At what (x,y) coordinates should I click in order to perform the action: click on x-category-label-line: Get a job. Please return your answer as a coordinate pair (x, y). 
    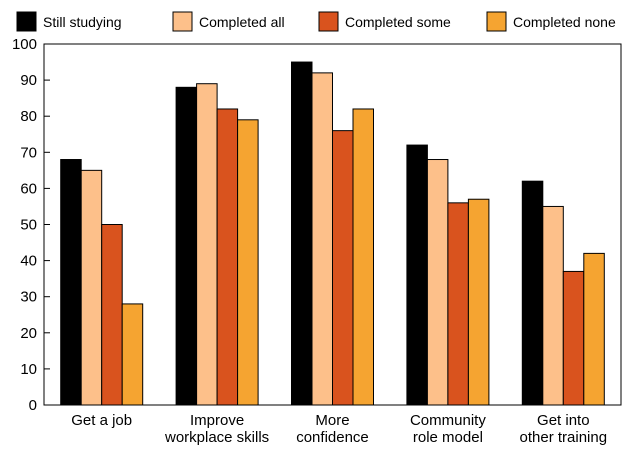
    Looking at the image, I should click on (101, 420).